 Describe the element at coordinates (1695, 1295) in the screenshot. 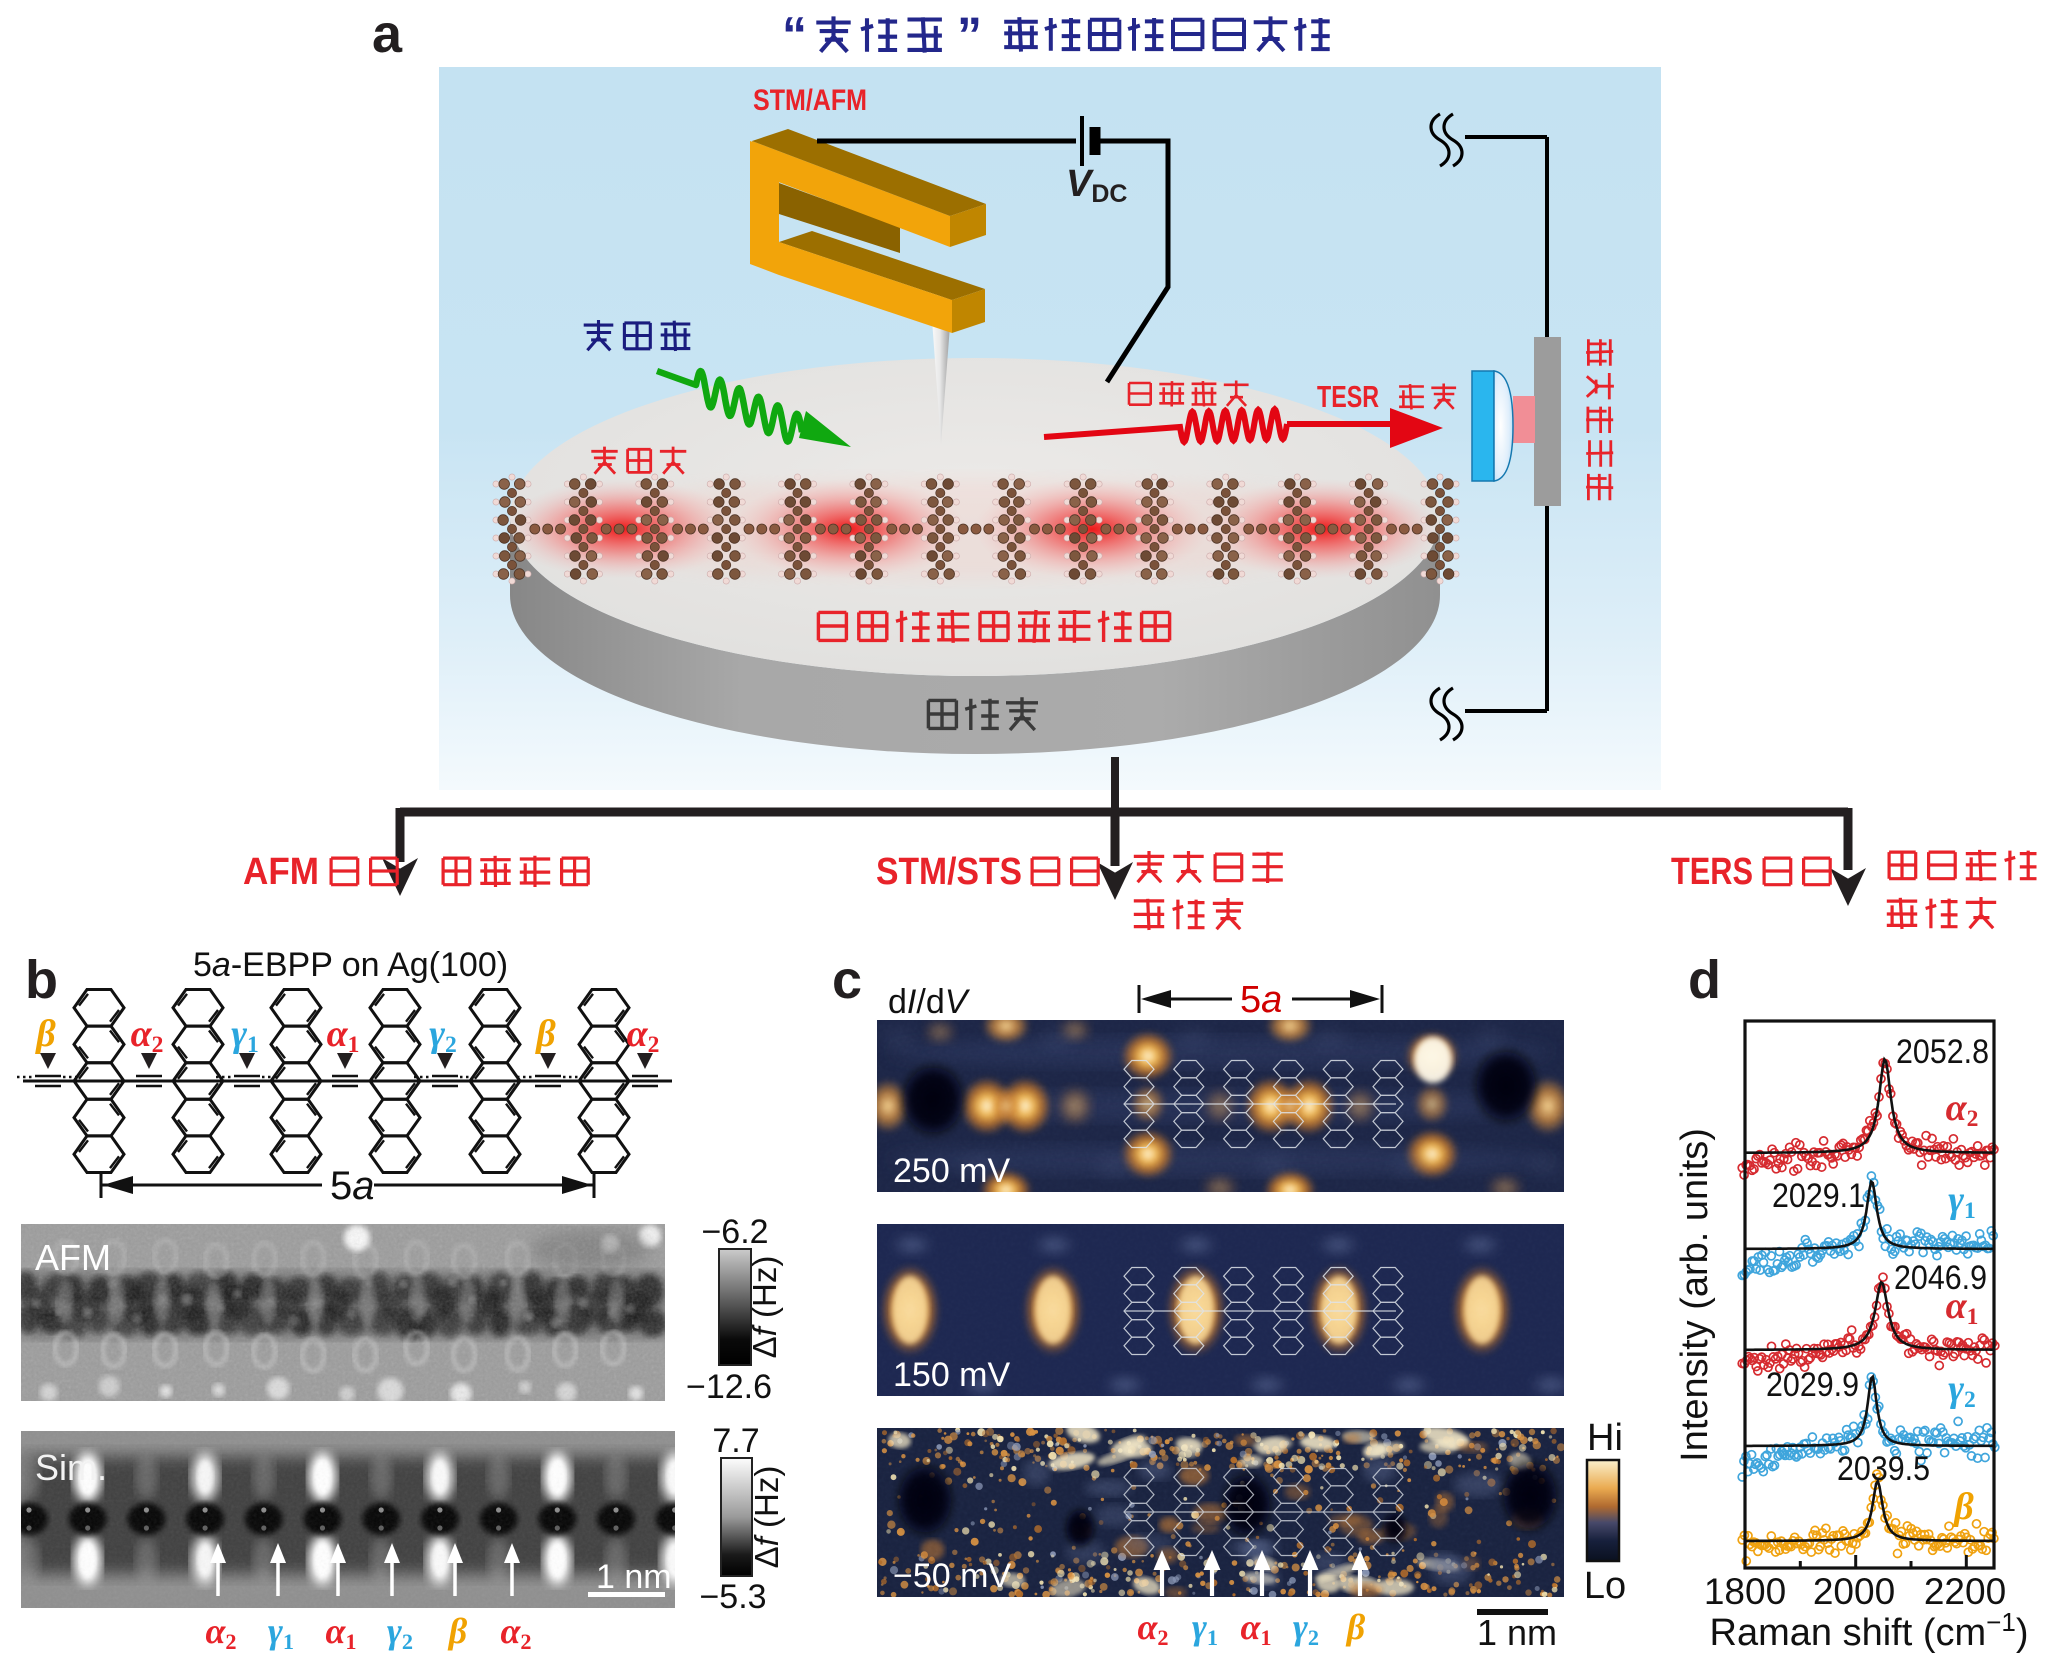

I see `svg-text: Intensity (arb. units)` at that location.